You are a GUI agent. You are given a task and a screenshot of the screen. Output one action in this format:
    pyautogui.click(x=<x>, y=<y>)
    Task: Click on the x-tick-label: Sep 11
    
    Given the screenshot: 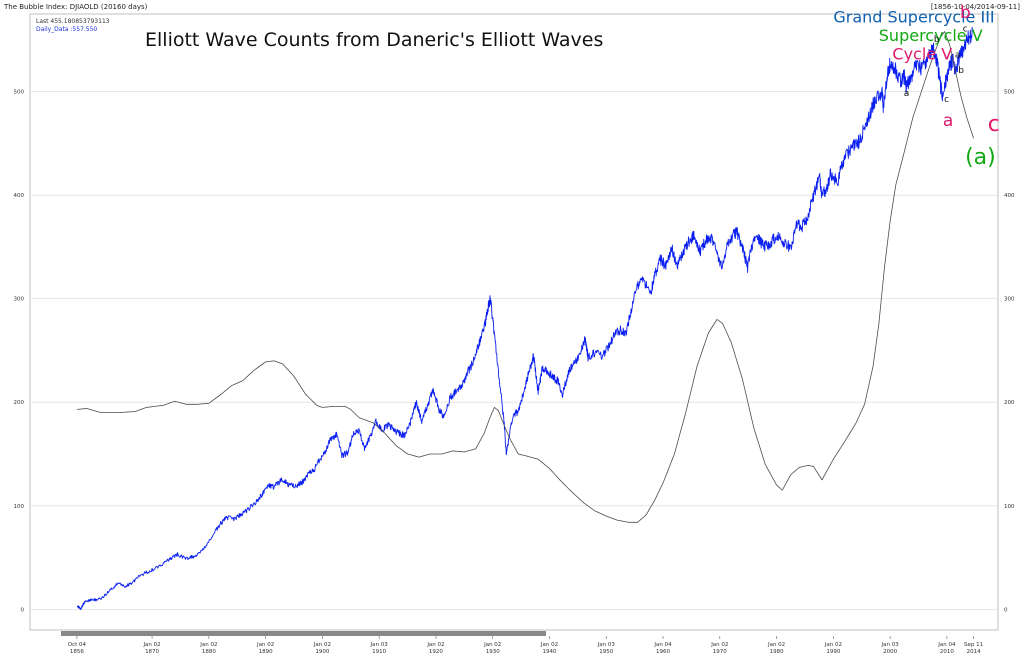 What is the action you would take?
    pyautogui.click(x=973, y=645)
    